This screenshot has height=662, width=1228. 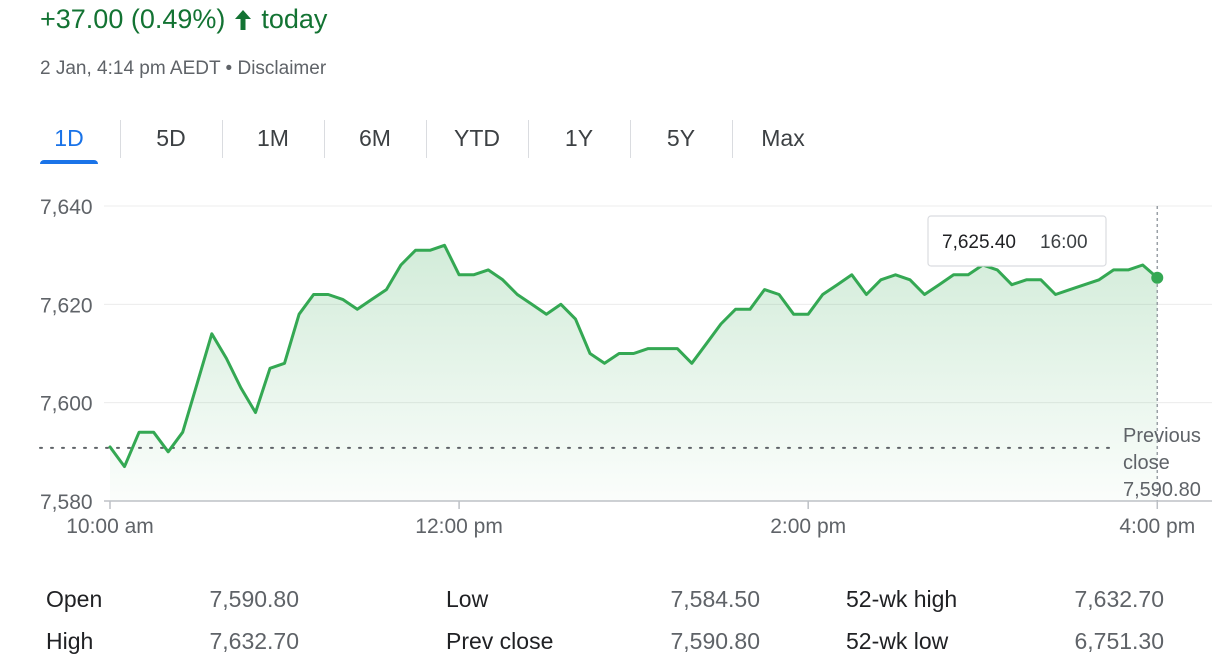 I want to click on last-price-dot, so click(x=1157, y=277).